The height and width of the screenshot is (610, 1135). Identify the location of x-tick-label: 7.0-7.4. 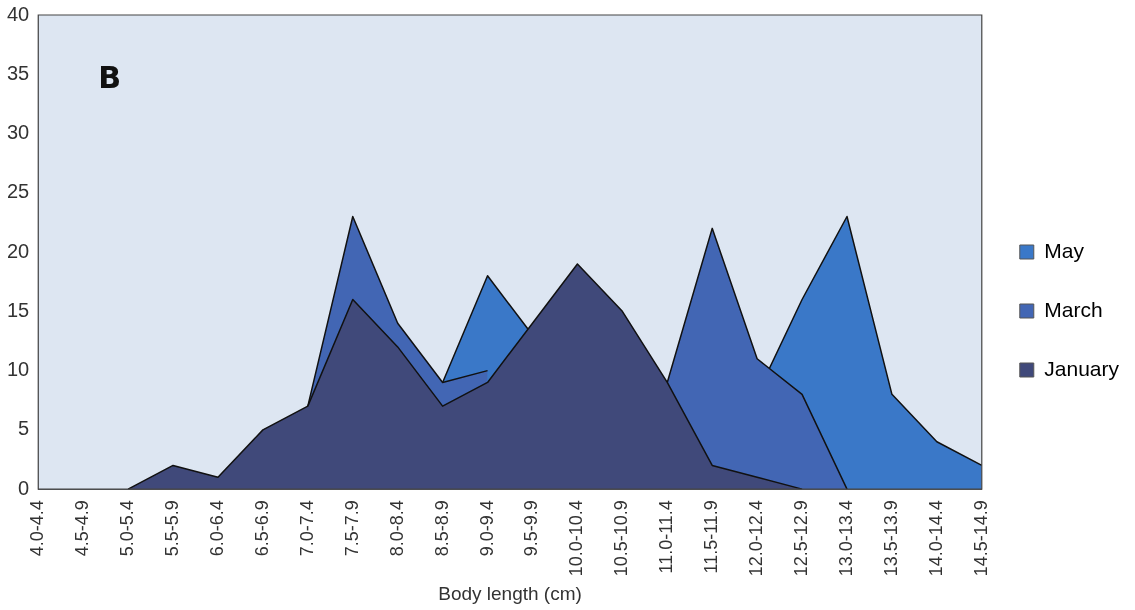
(306, 528).